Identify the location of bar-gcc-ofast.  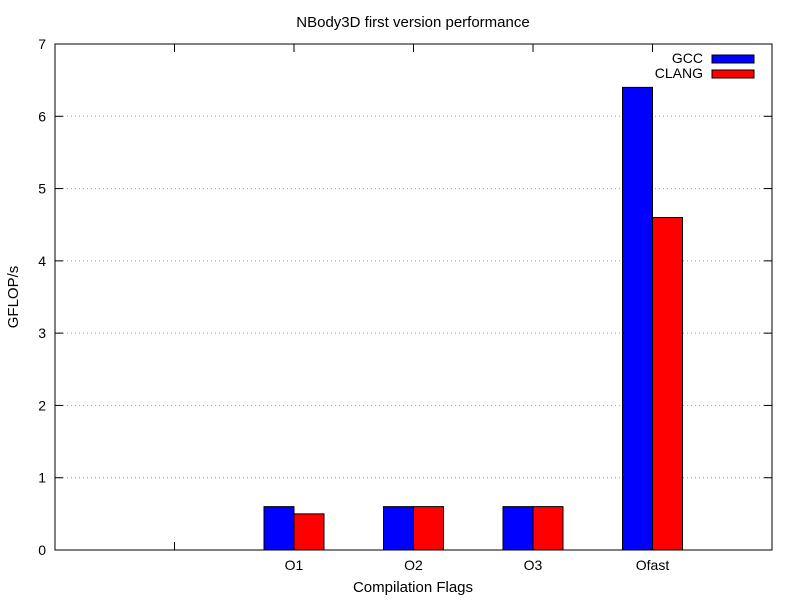
(637, 318).